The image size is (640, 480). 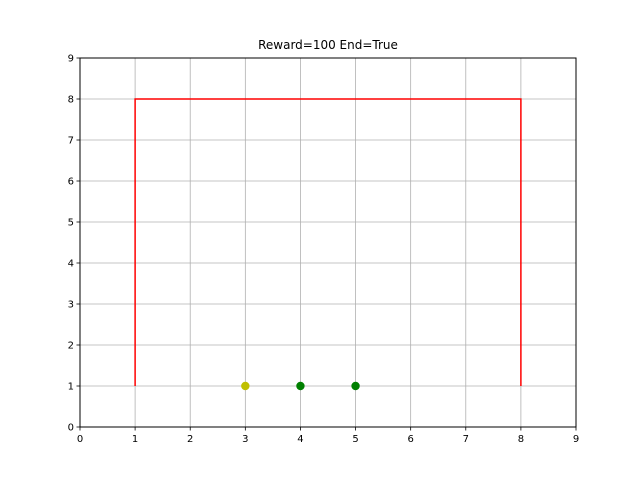 What do you see at coordinates (245, 439) in the screenshot?
I see `x-tick-label: 3` at bounding box center [245, 439].